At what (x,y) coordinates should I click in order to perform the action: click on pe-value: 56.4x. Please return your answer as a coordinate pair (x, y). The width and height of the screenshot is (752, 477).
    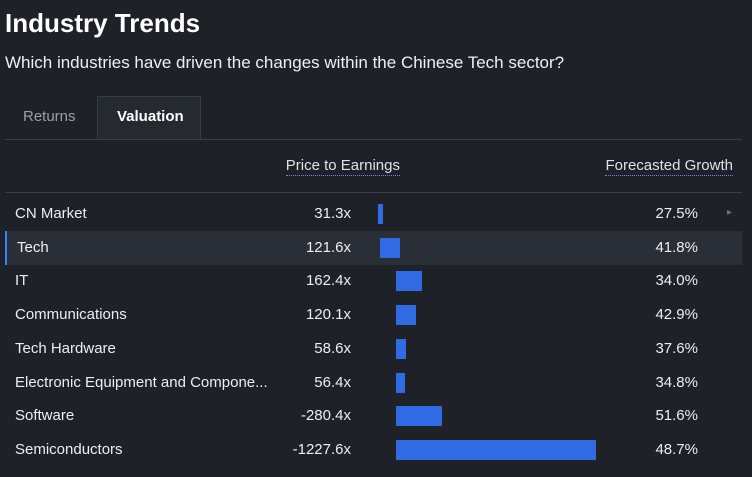
    Looking at the image, I should click on (332, 382).